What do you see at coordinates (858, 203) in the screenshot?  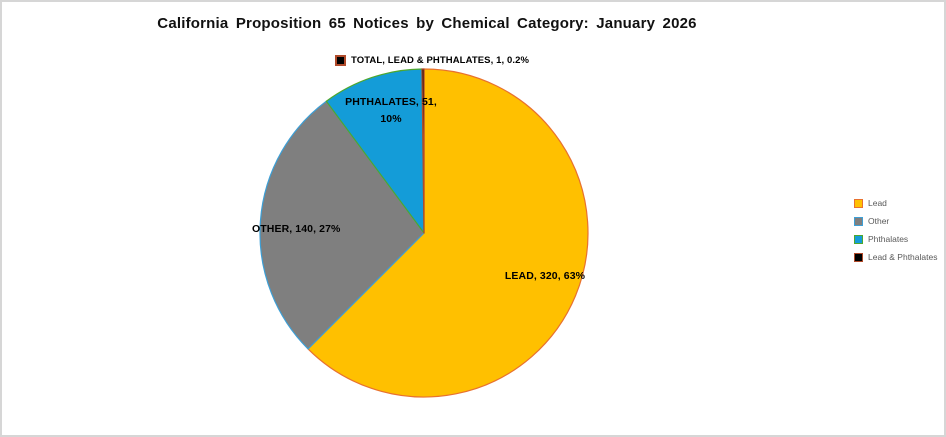 I see `lead-swatch-icon` at bounding box center [858, 203].